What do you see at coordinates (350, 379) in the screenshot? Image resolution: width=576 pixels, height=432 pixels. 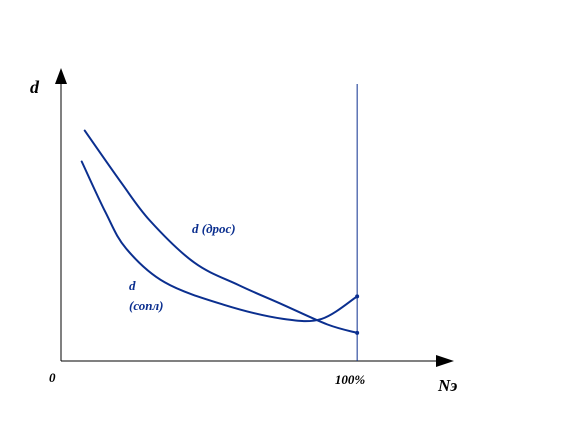 I see `x-tick-label-100: 100%` at bounding box center [350, 379].